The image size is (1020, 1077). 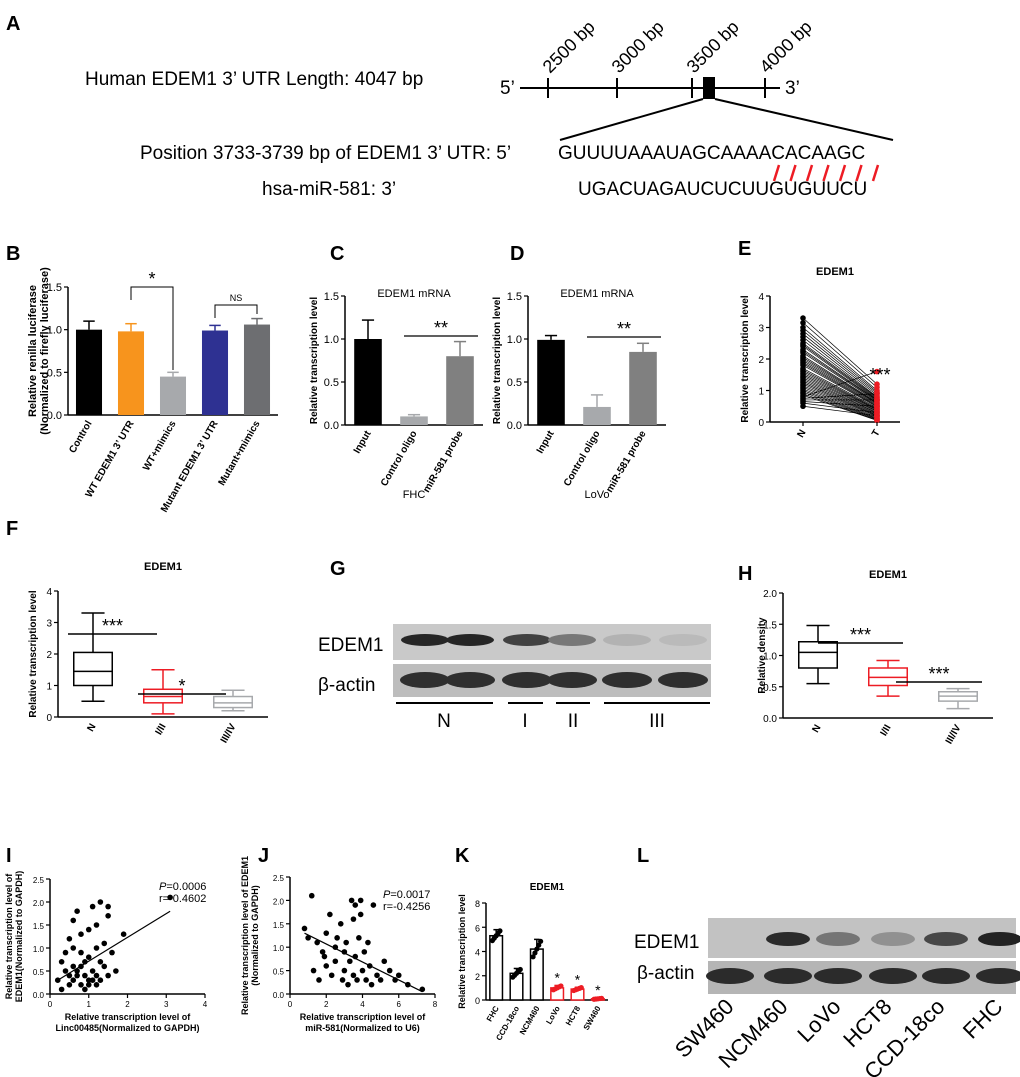 I want to click on x-axis-label: FHC, so click(x=414, y=495).